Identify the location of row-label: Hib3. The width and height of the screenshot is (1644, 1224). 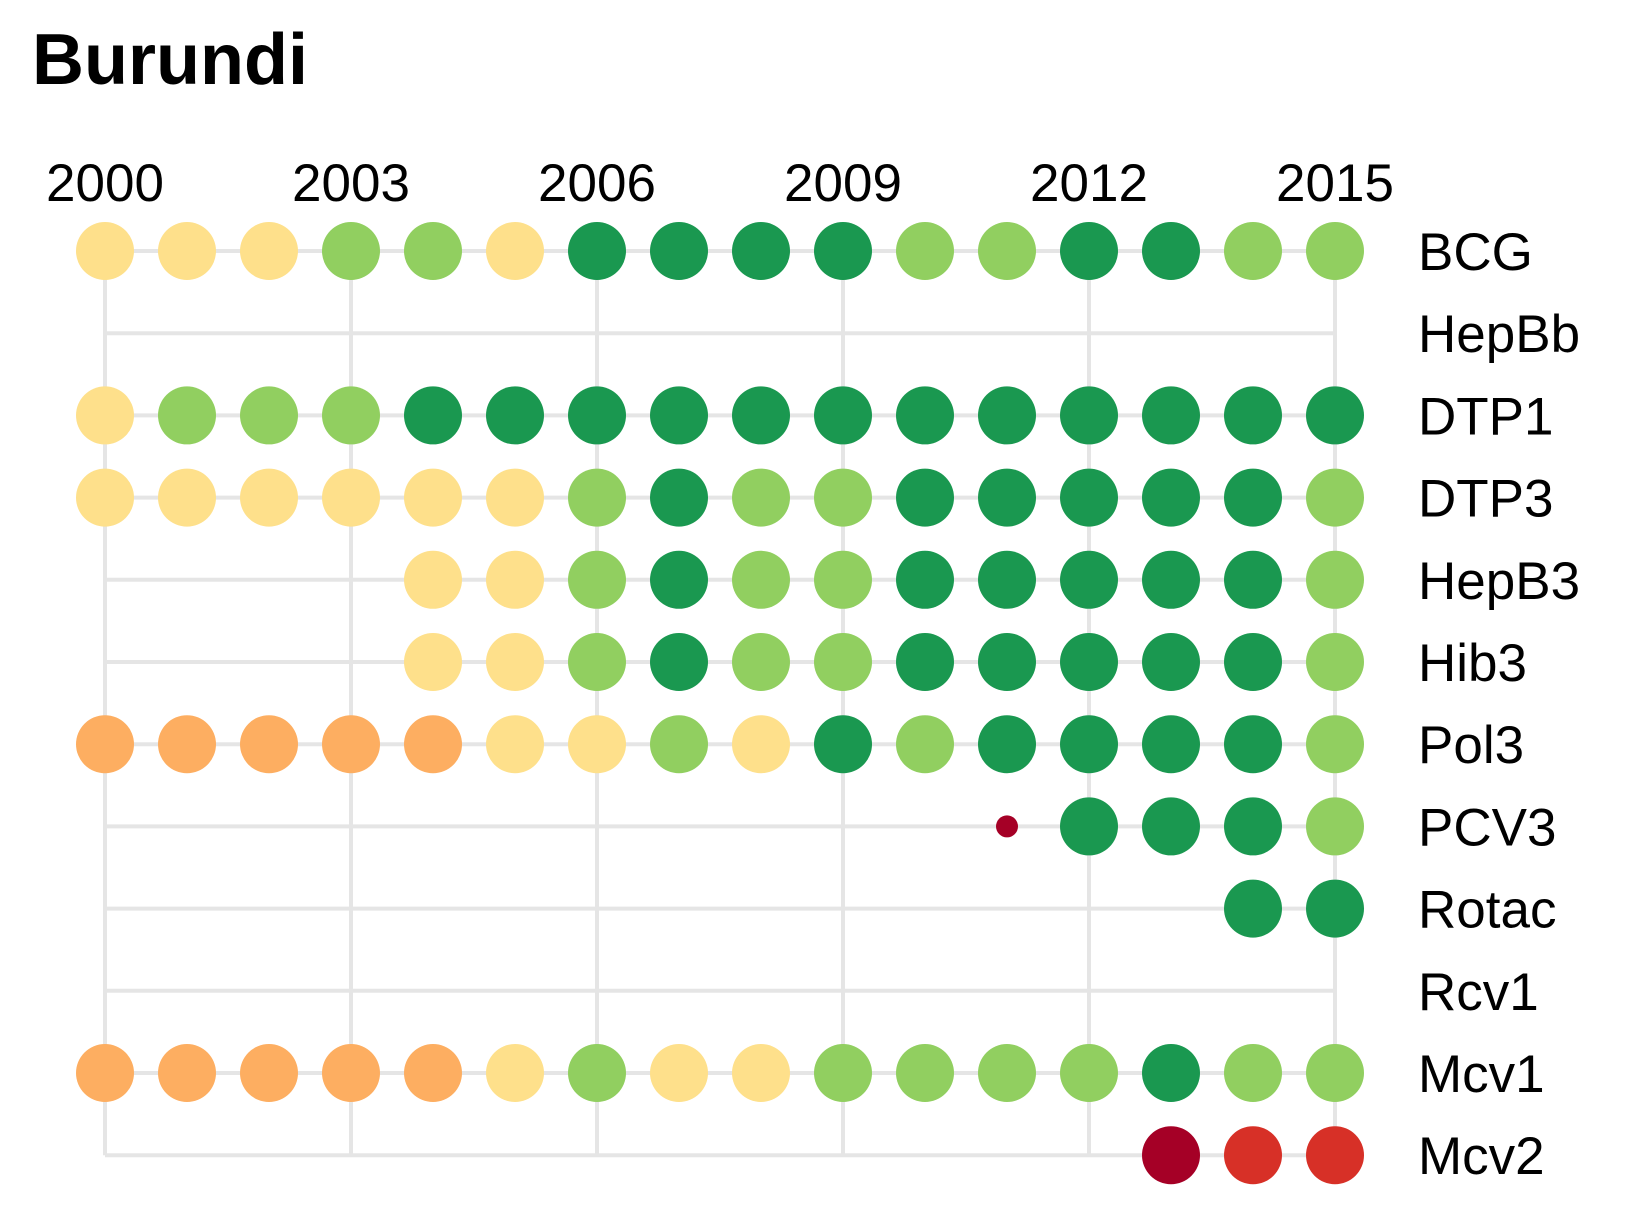
(1472, 663).